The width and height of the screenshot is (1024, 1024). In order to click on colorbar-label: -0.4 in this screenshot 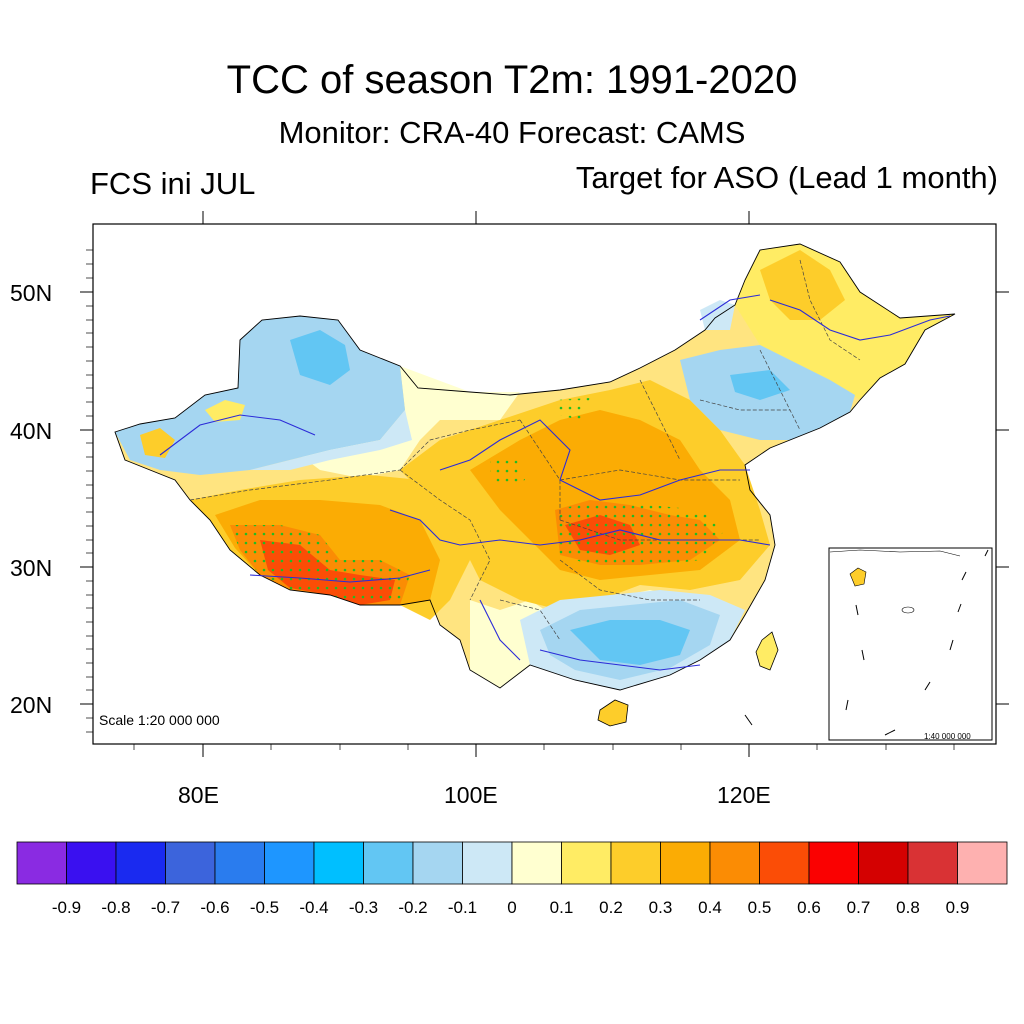, I will do `click(314, 907)`.